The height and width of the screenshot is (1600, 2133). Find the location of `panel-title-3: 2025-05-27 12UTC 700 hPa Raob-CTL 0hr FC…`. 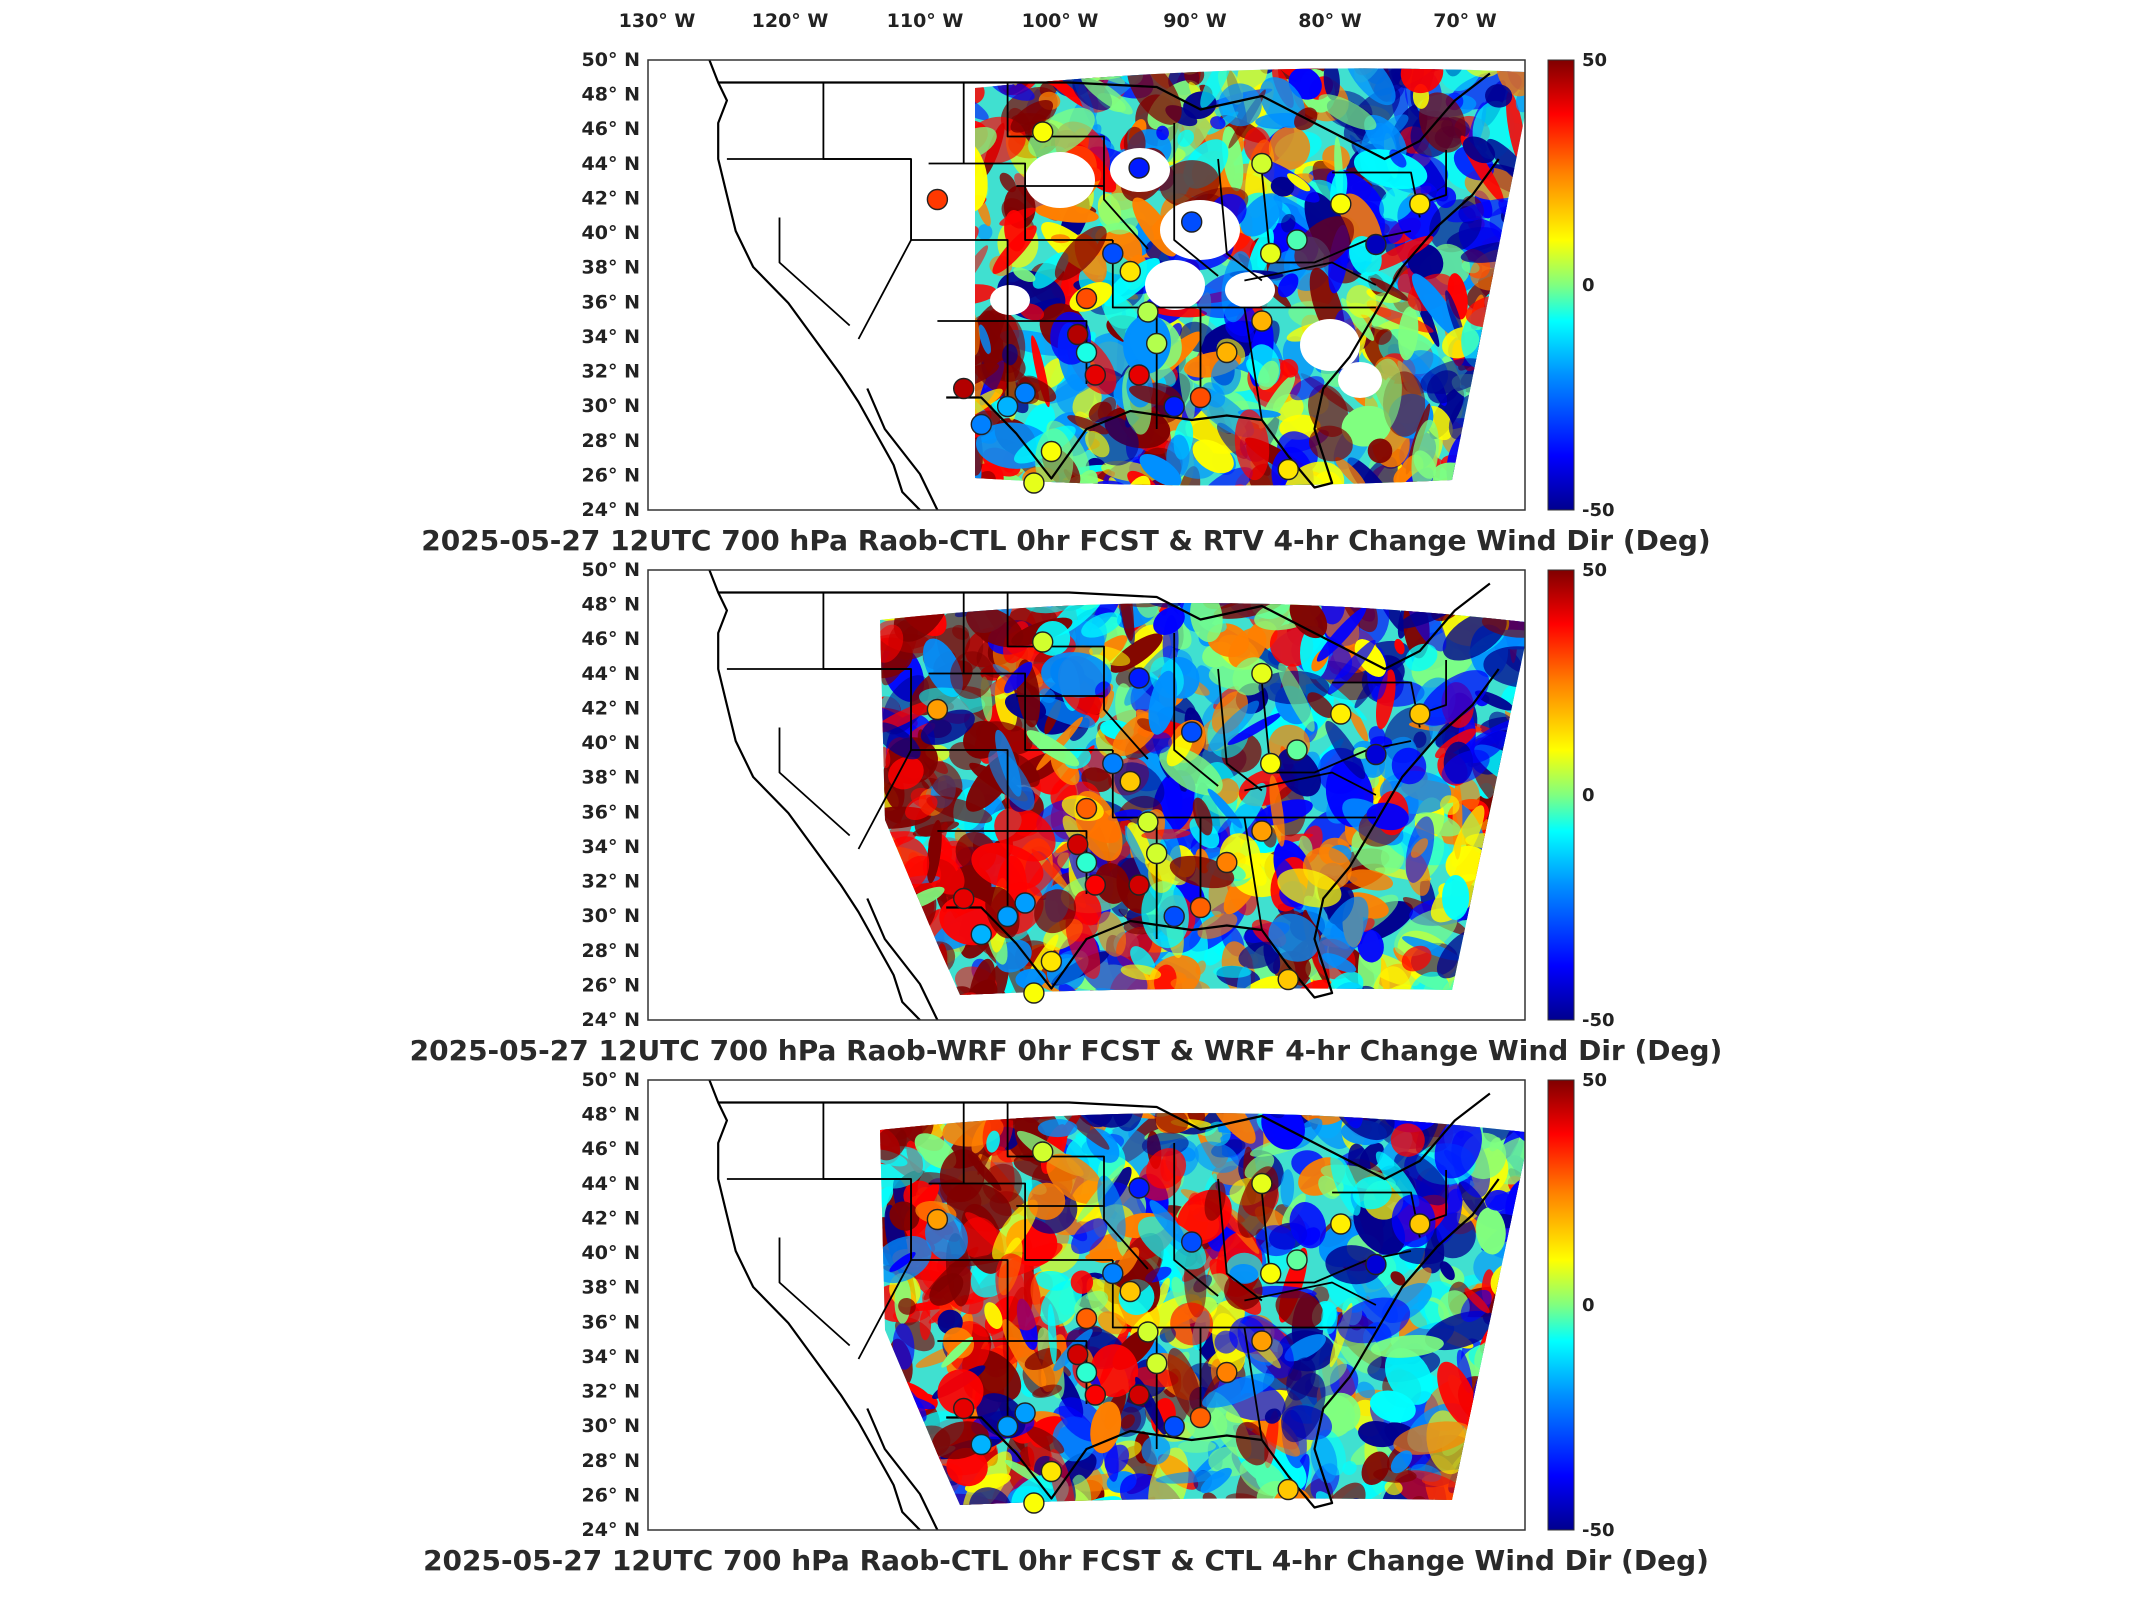

panel-title-3: 2025-05-27 12UTC 700 hPa Raob-CTL 0hr FC… is located at coordinates (1066, 1560).